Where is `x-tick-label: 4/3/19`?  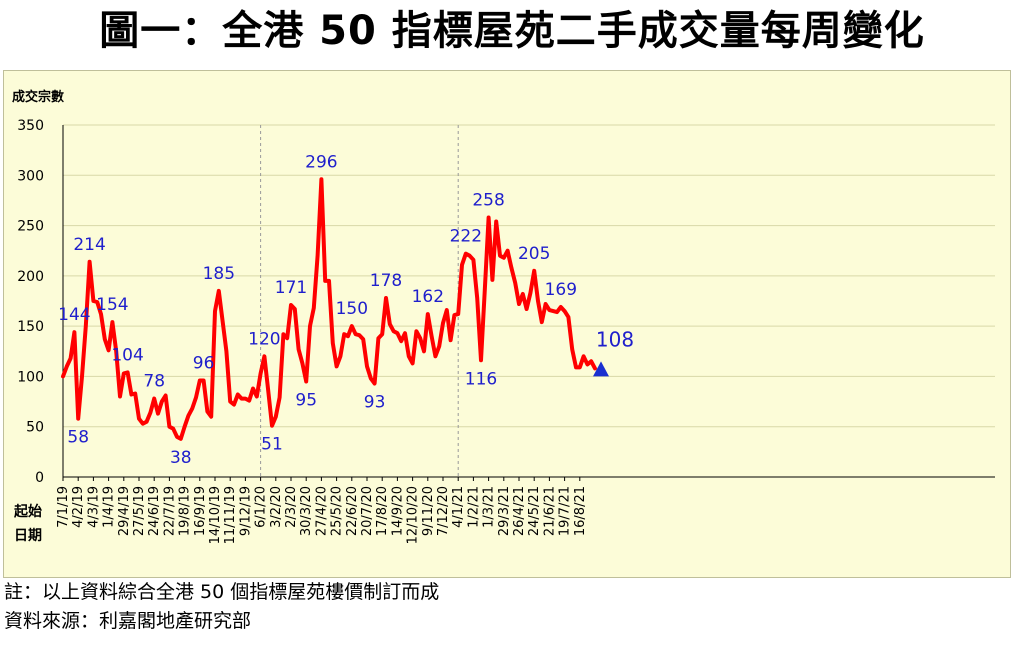
x-tick-label: 4/3/19 is located at coordinates (93, 507).